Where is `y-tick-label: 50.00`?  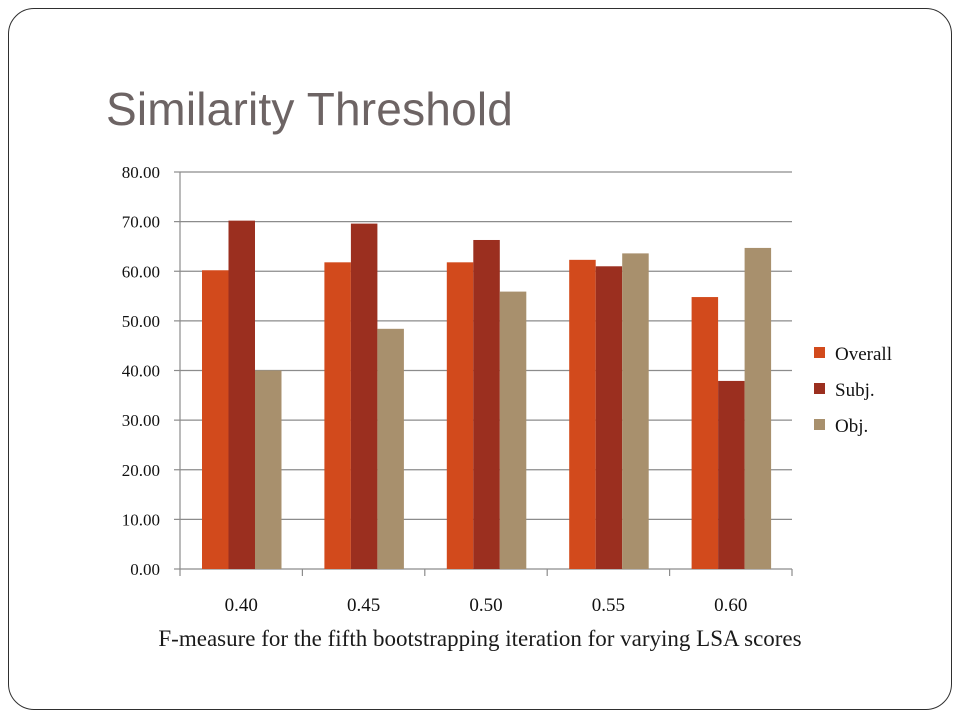
y-tick-label: 50.00 is located at coordinates (141, 321).